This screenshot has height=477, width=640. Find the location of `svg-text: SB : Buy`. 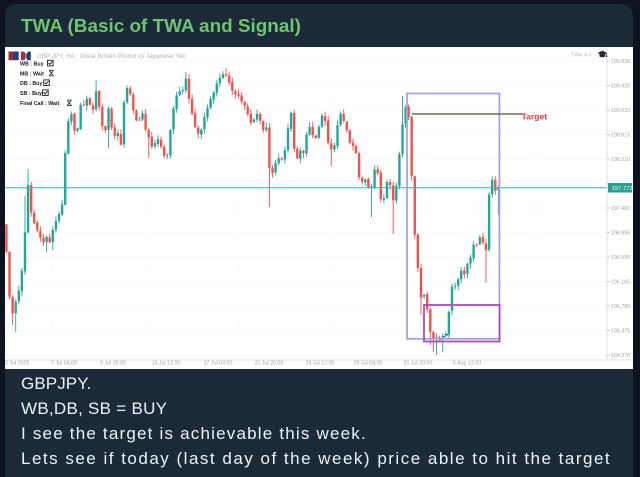

svg-text: SB : Buy is located at coordinates (31, 94).